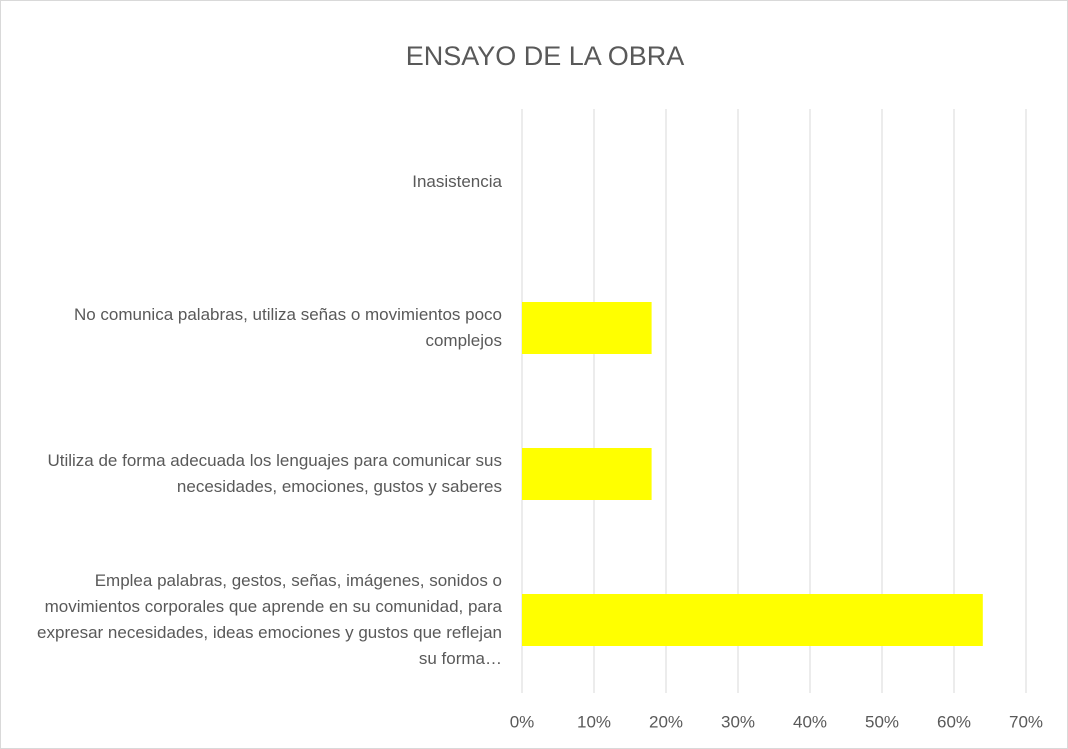 This screenshot has height=749, width=1068. What do you see at coordinates (738, 721) in the screenshot?
I see `x-tick-label: 30%` at bounding box center [738, 721].